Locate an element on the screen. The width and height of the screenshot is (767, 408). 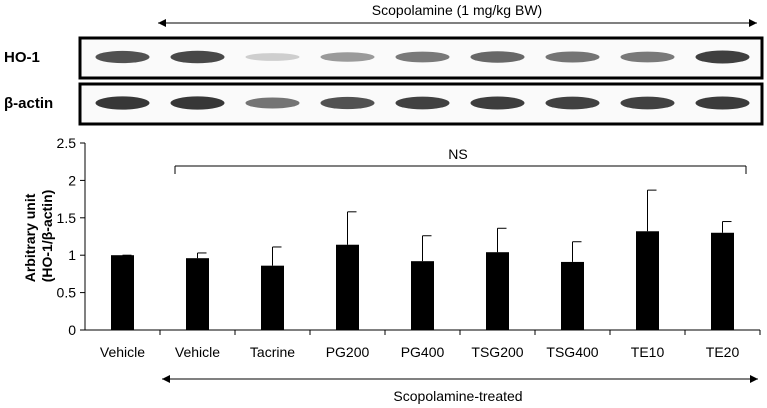
x-tick-label: TSG200 is located at coordinates (497, 352).